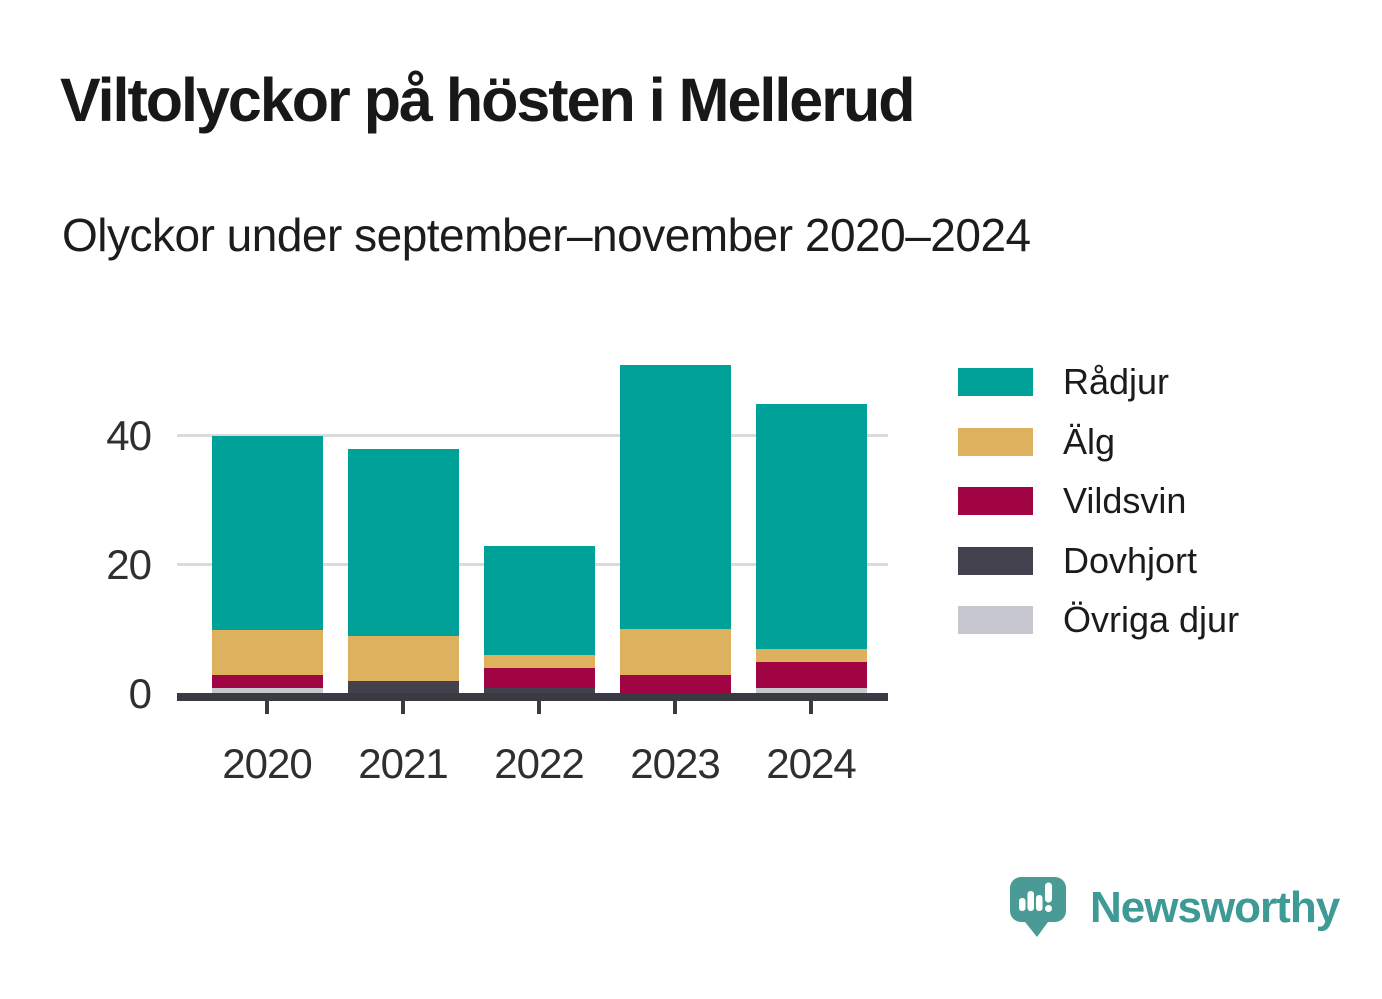  What do you see at coordinates (1151, 619) in the screenshot?
I see `legend-label-5: Övriga djur` at bounding box center [1151, 619].